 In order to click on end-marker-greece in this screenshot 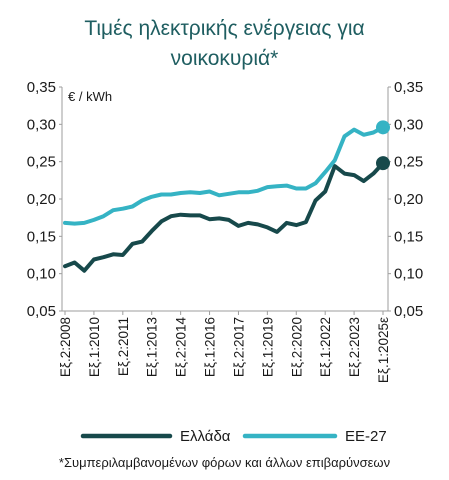, I will do `click(383, 163)`.